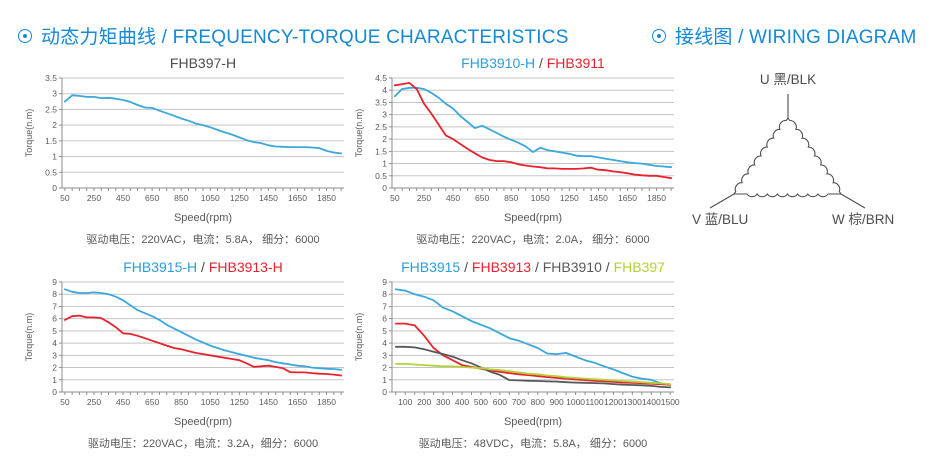 The width and height of the screenshot is (952, 476). I want to click on svg-text: 2.5, so click(51, 109).